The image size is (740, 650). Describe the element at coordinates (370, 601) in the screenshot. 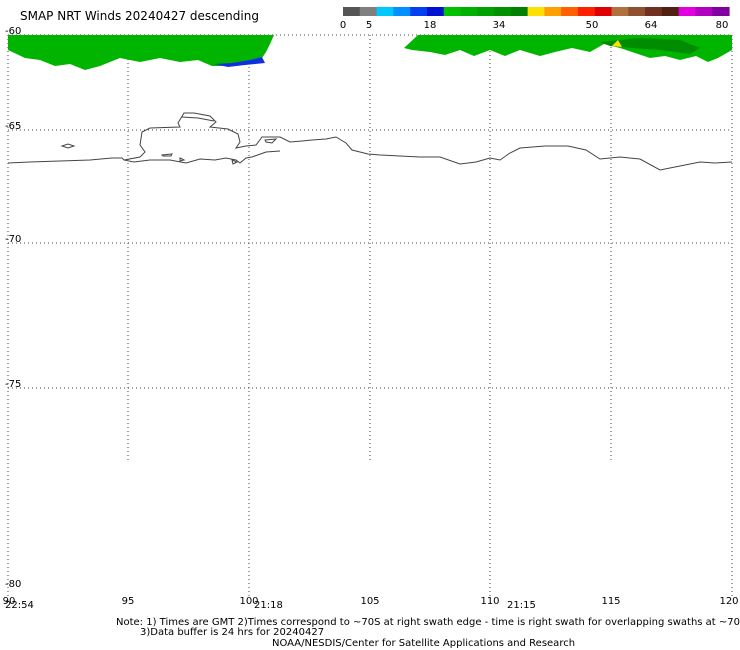

I see `lon-label-105: 105` at that location.